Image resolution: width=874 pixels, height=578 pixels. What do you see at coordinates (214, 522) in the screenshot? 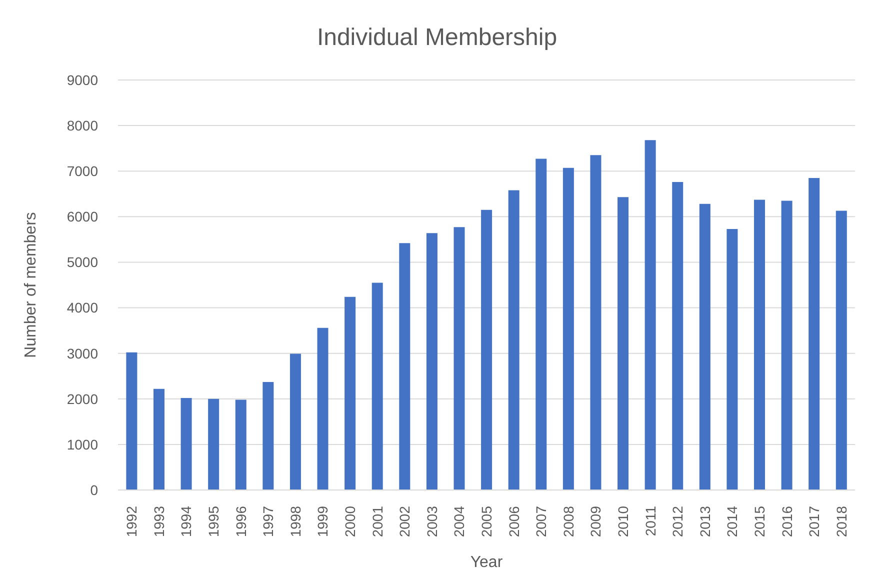
I see `x-tick-label: 1995` at bounding box center [214, 522].